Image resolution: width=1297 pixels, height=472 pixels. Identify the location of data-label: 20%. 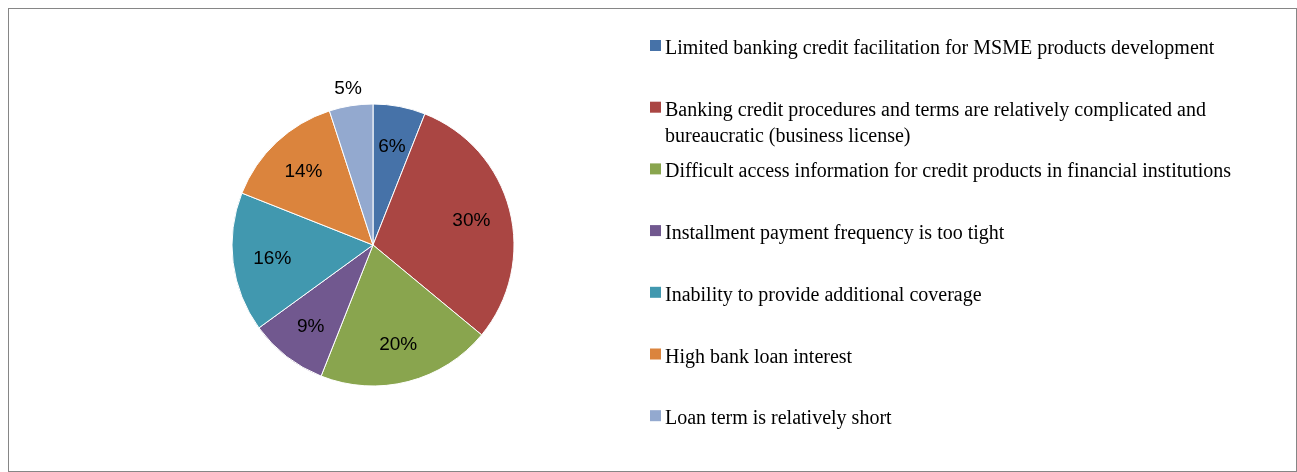
(398, 343).